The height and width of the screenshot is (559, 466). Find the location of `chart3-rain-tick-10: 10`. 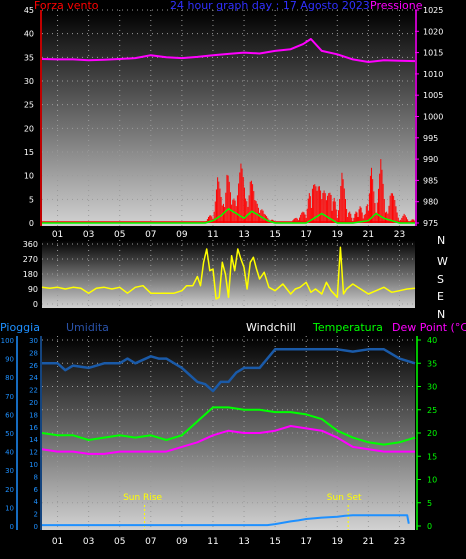

chart3-rain-tick-10: 10 is located at coordinates (9, 508).